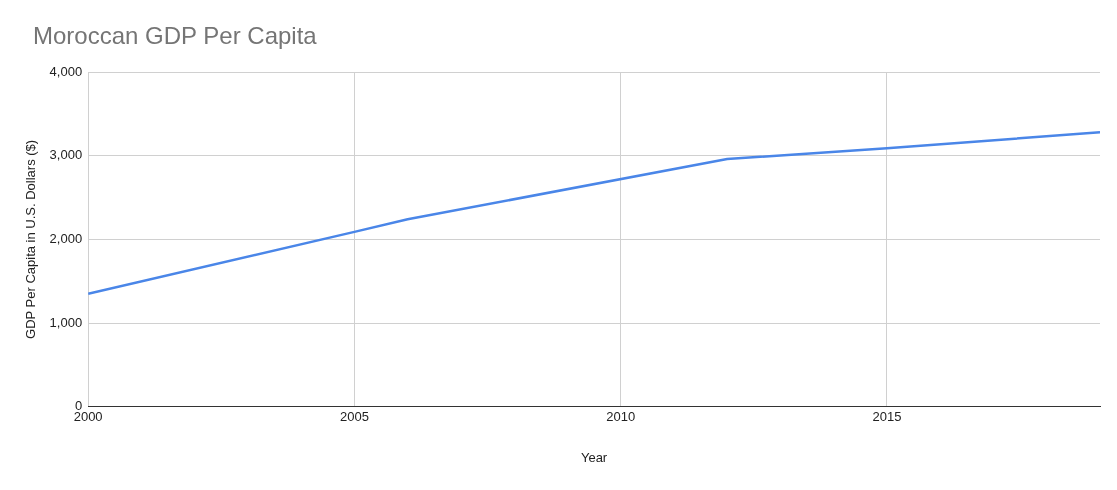 This screenshot has width=1117, height=490. Describe the element at coordinates (175, 36) in the screenshot. I see `chart-title: Moroccan GDP Per Capita` at that location.